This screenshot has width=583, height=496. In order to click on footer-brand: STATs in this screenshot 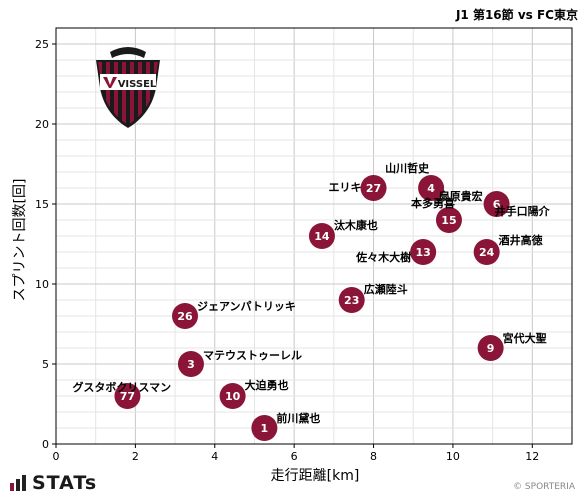, I will do `click(53, 483)`.